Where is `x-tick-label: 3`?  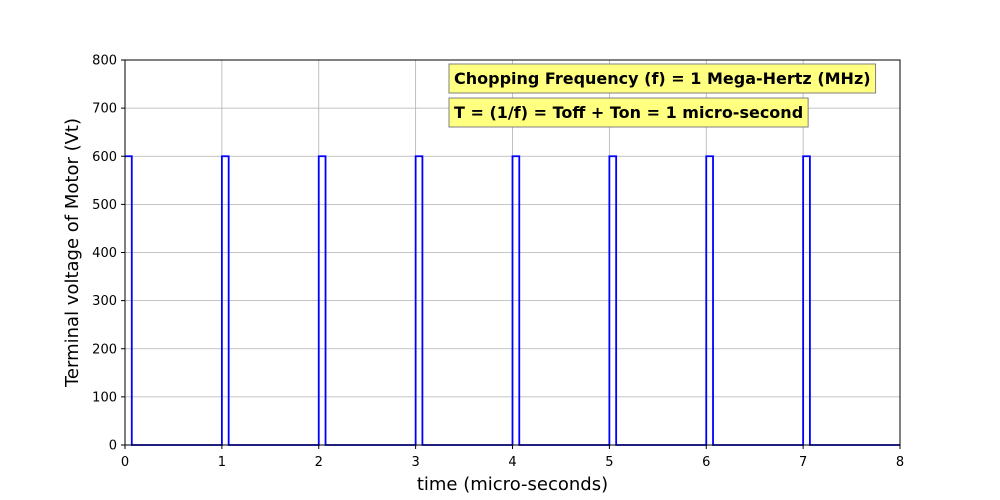 x-tick-label: 3 is located at coordinates (415, 462).